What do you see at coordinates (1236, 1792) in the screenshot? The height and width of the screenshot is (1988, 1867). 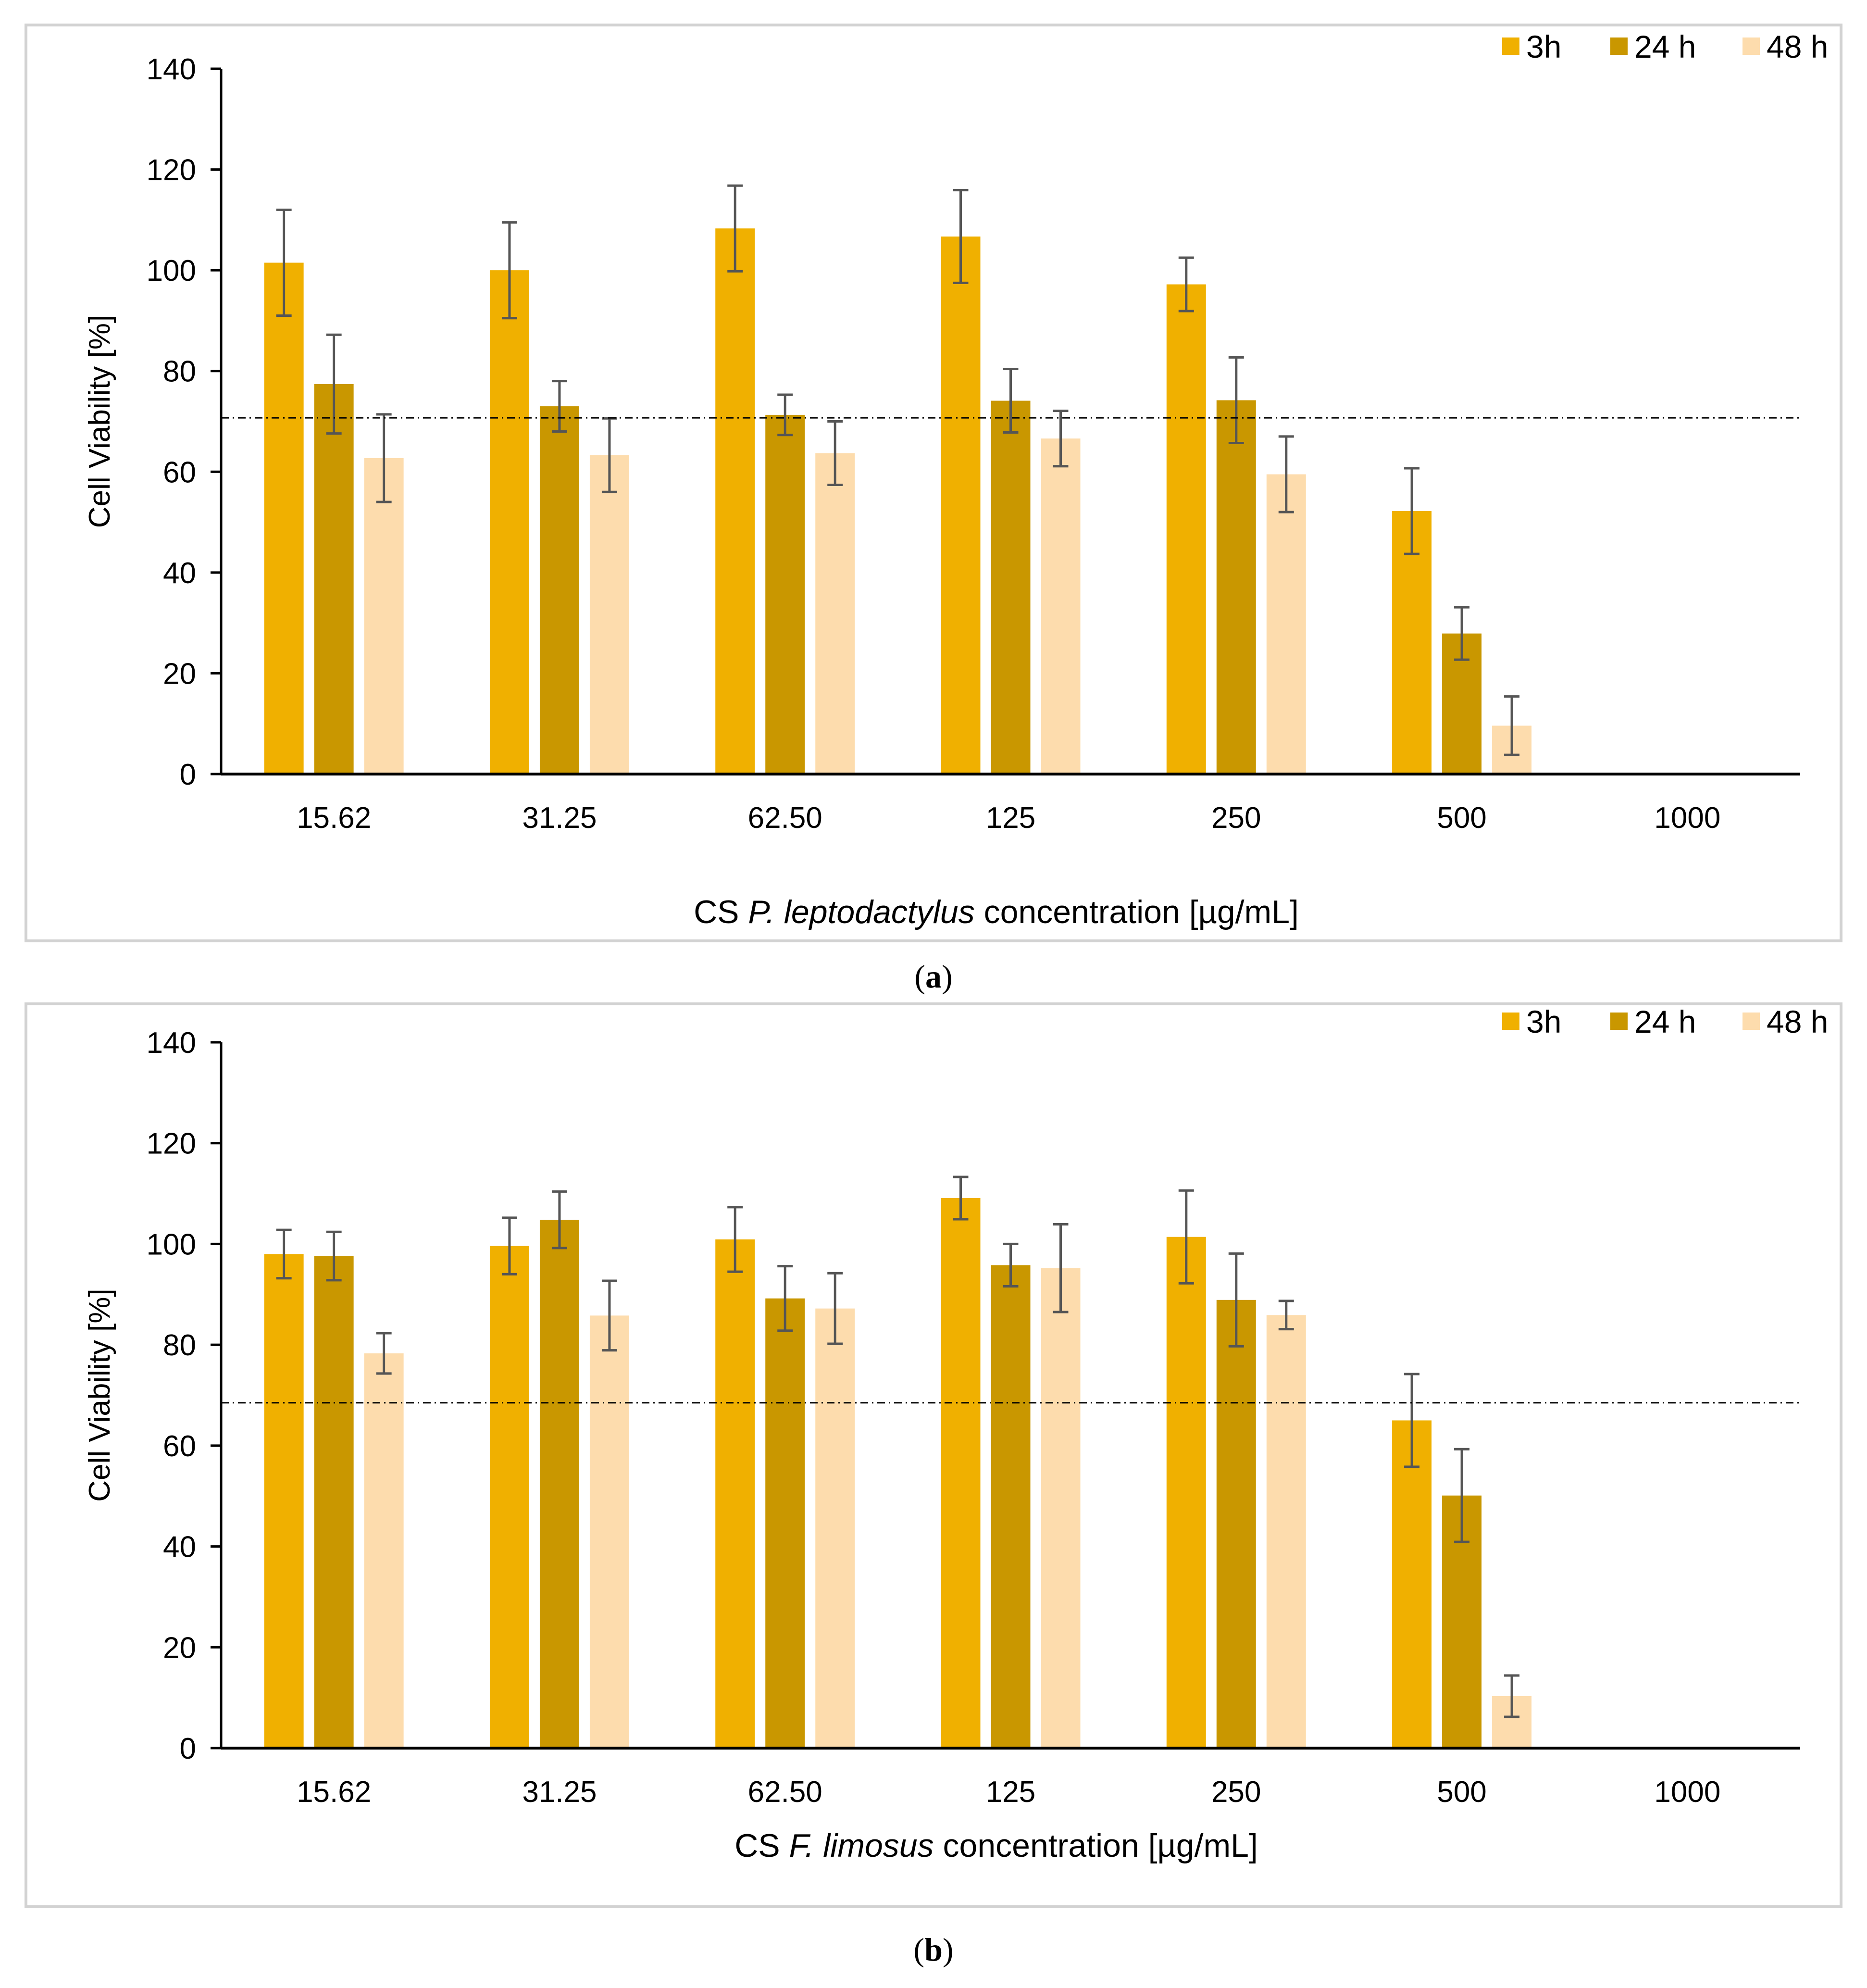 I see `x-tick-label: 250` at bounding box center [1236, 1792].